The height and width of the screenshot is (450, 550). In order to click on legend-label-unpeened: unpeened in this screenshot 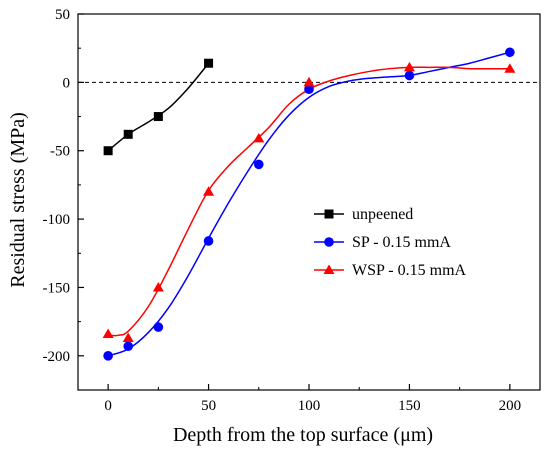, I will do `click(382, 214)`.